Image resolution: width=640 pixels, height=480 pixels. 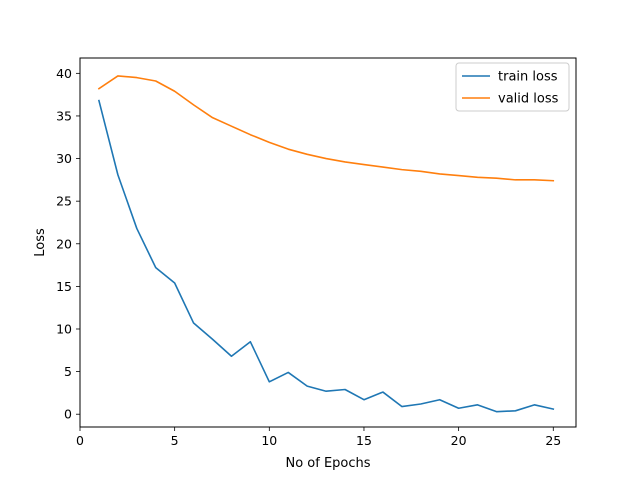 I want to click on x-axis-ticks: 0 5 10 15 20 25, so click(x=318, y=437).